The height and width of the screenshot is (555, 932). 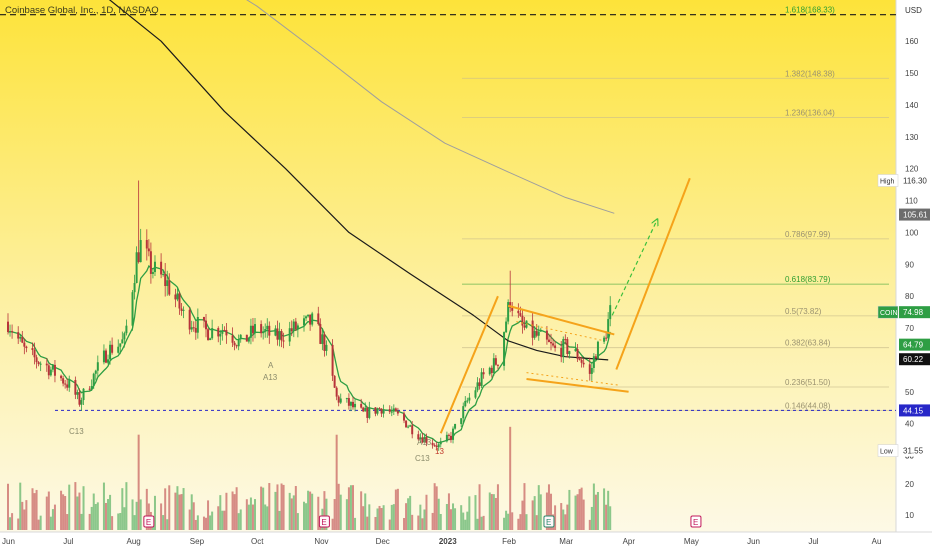 I want to click on badge-high-value: 116.30, so click(x=915, y=181).